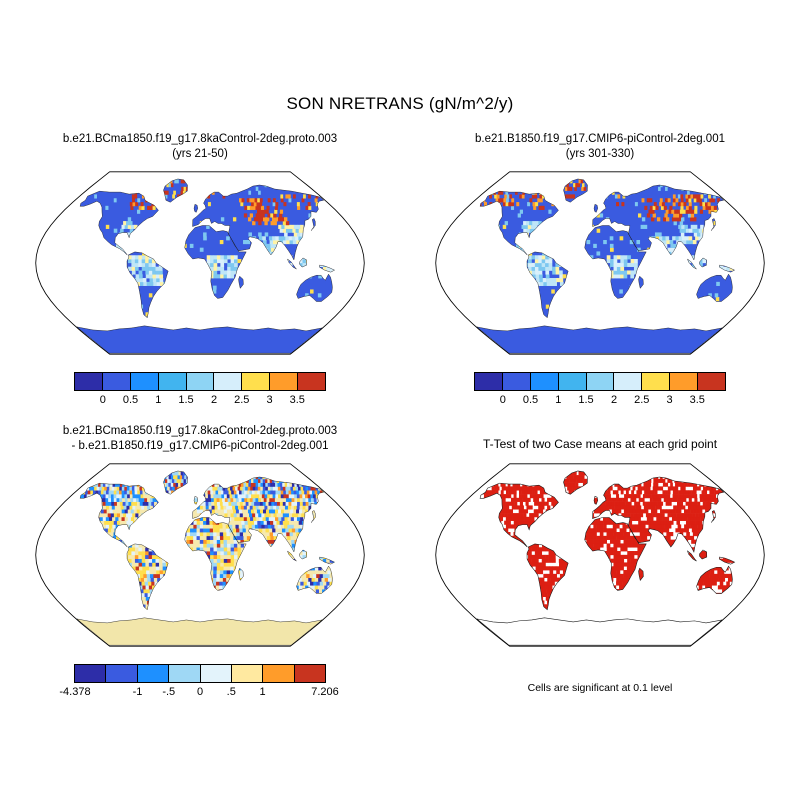 This screenshot has width=800, height=800. What do you see at coordinates (169, 692) in the screenshot?
I see `colorbar-tick-label: -.5` at bounding box center [169, 692].